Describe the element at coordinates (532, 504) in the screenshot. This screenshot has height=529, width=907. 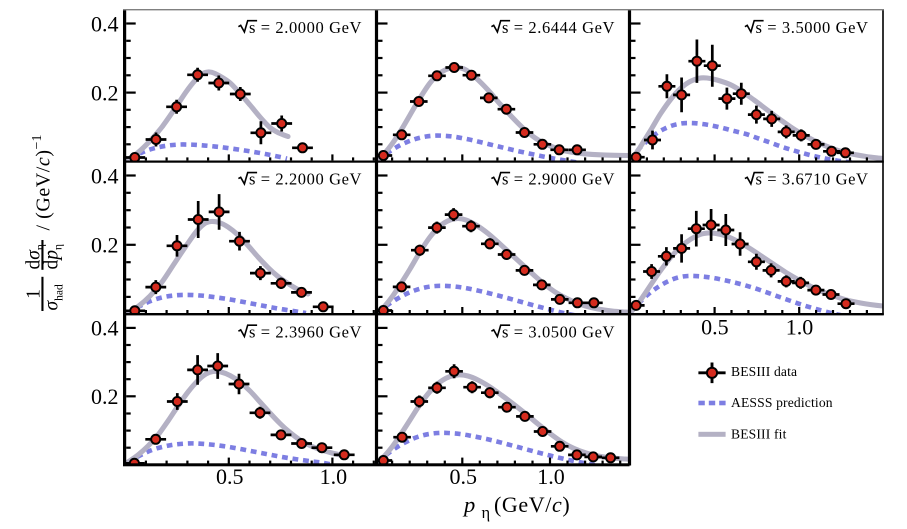
I see `svg-text: (GeV/c)` at that location.